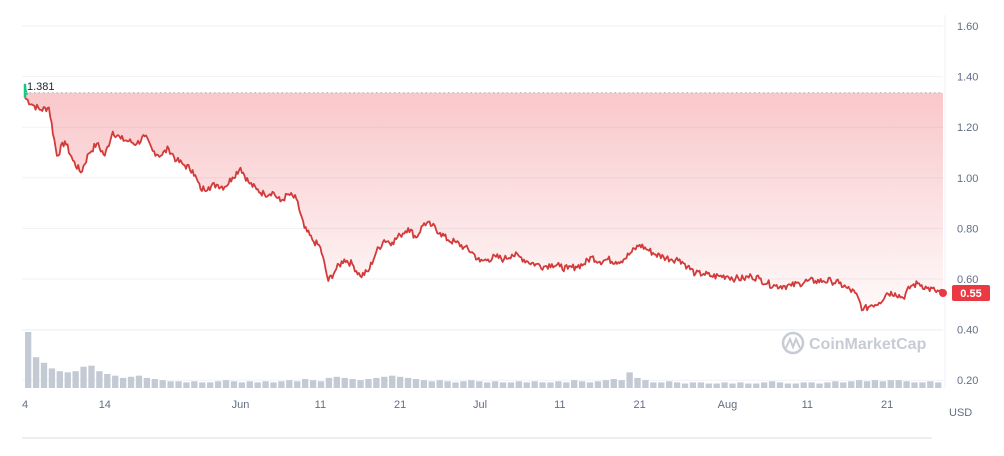 The image size is (1004, 456). What do you see at coordinates (967, 27) in the screenshot?
I see `y-tick-label: 1.60` at bounding box center [967, 27].